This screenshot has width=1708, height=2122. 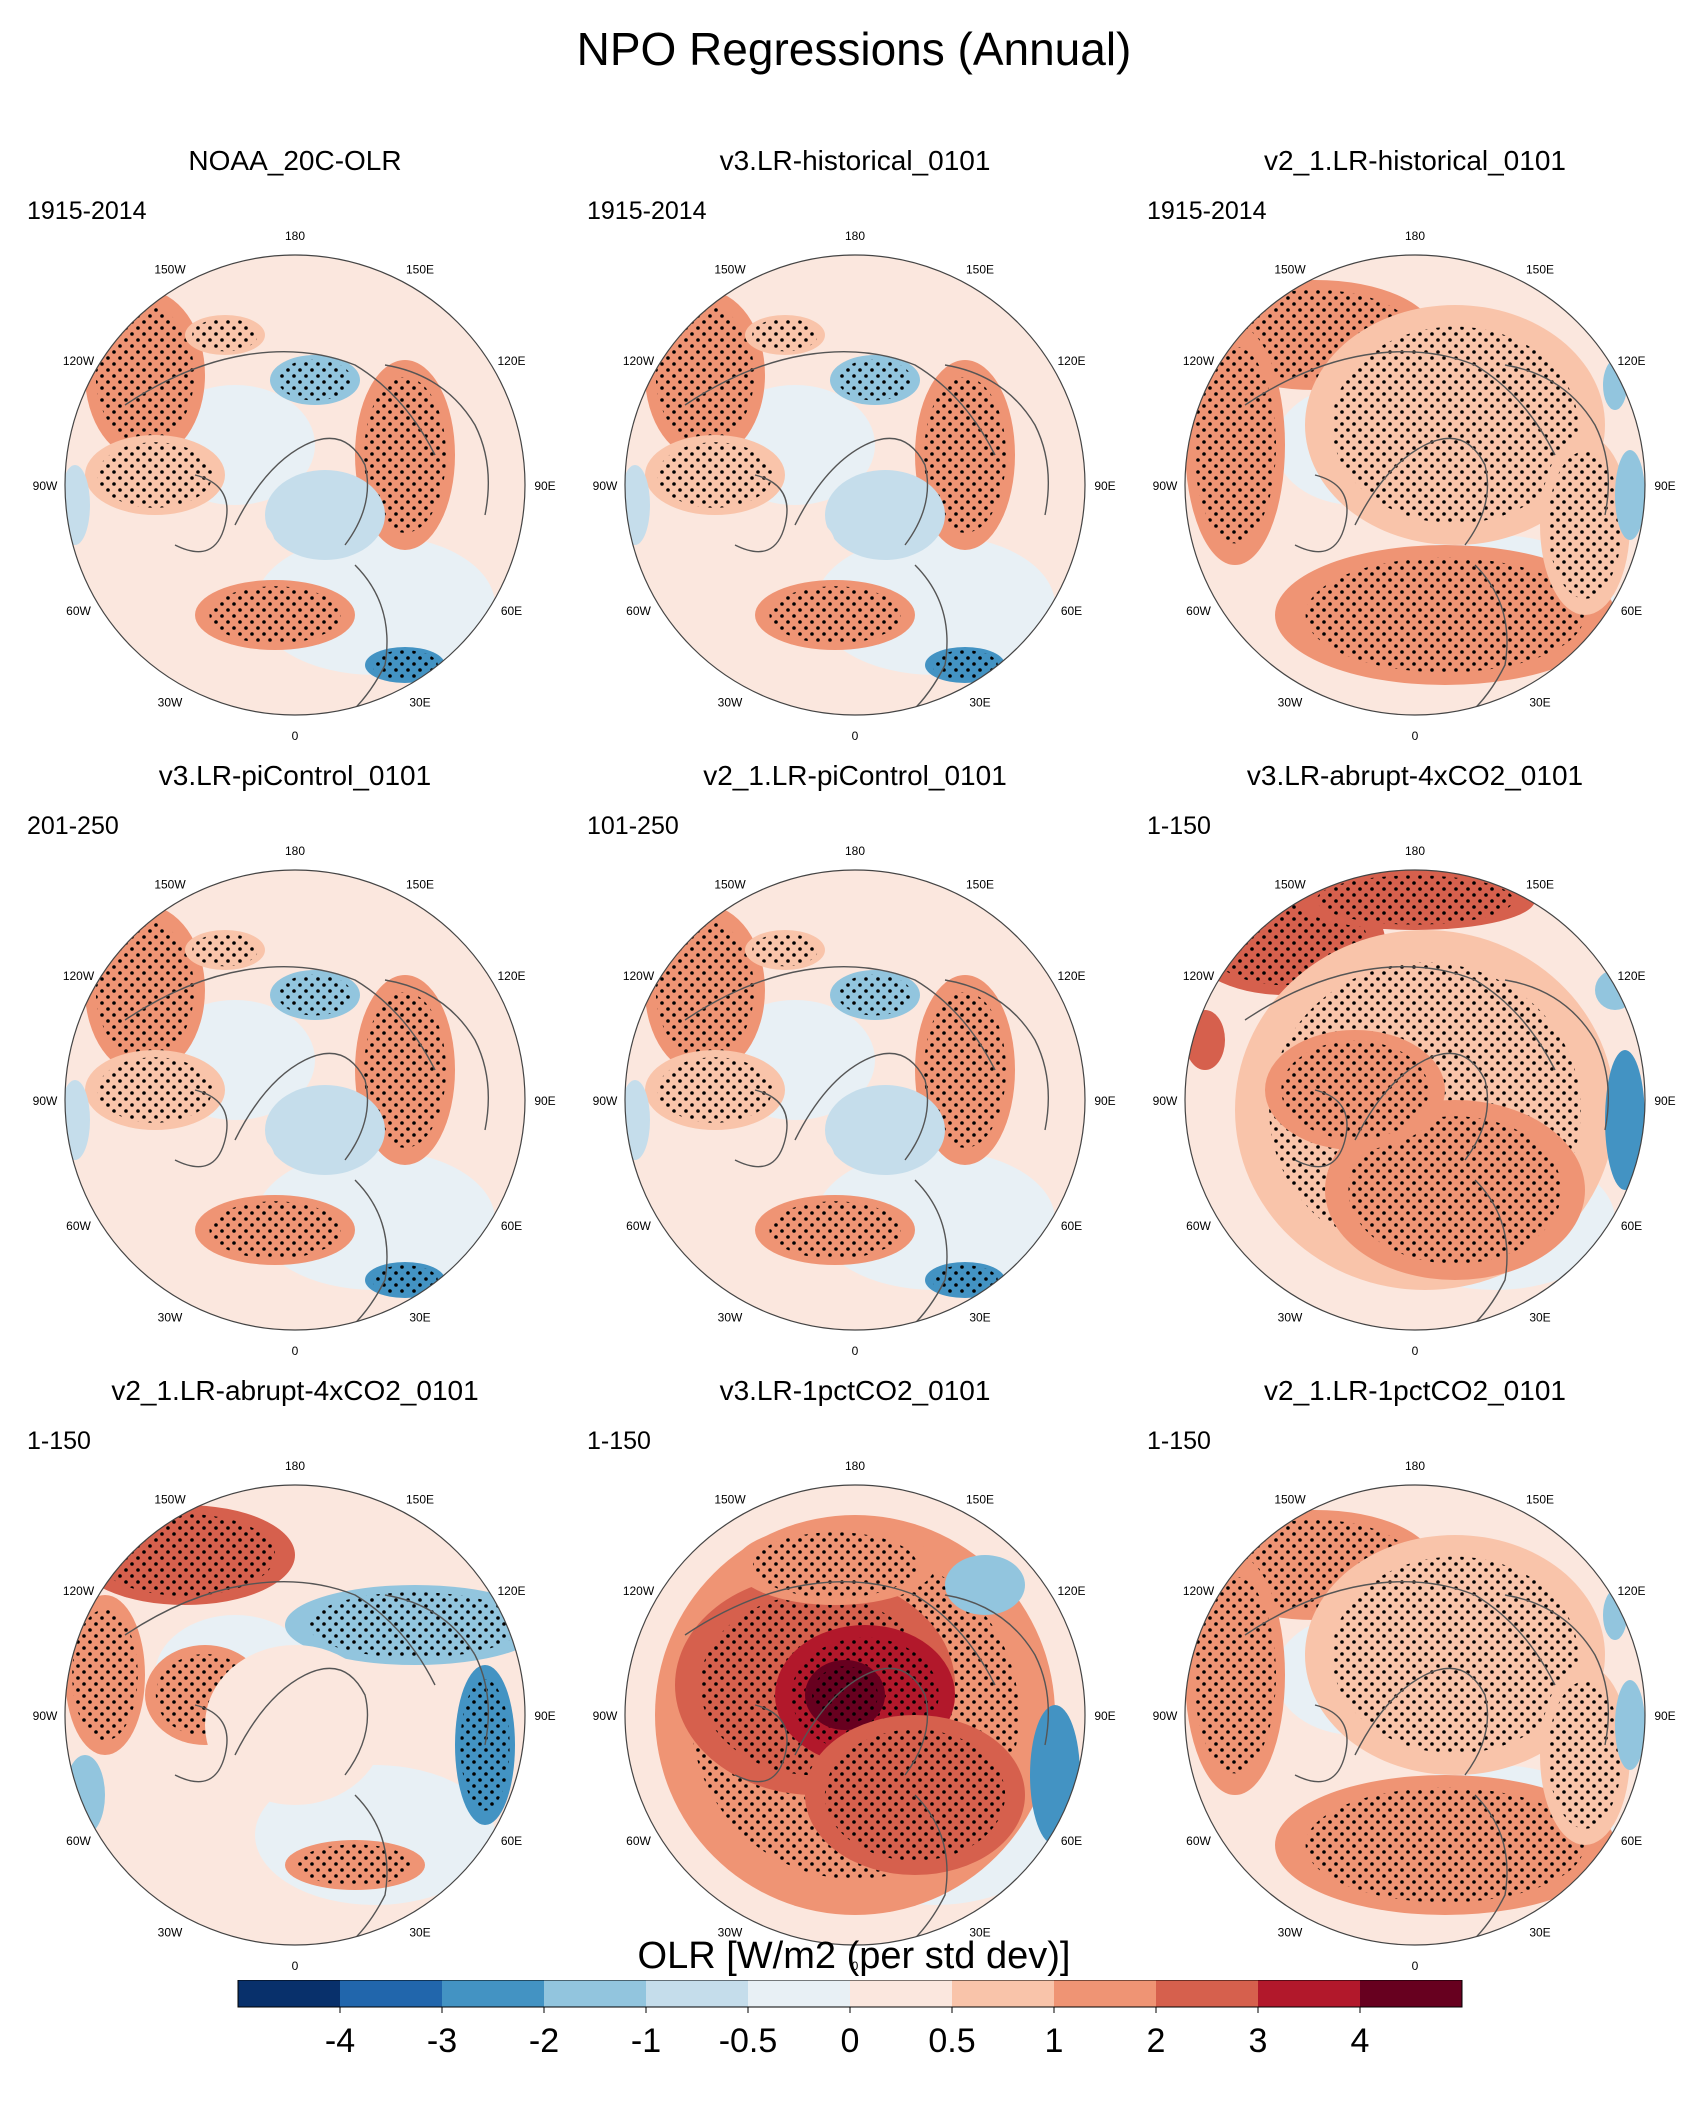 What do you see at coordinates (442, 2041) in the screenshot?
I see `colorbar-tick-label: -3` at bounding box center [442, 2041].